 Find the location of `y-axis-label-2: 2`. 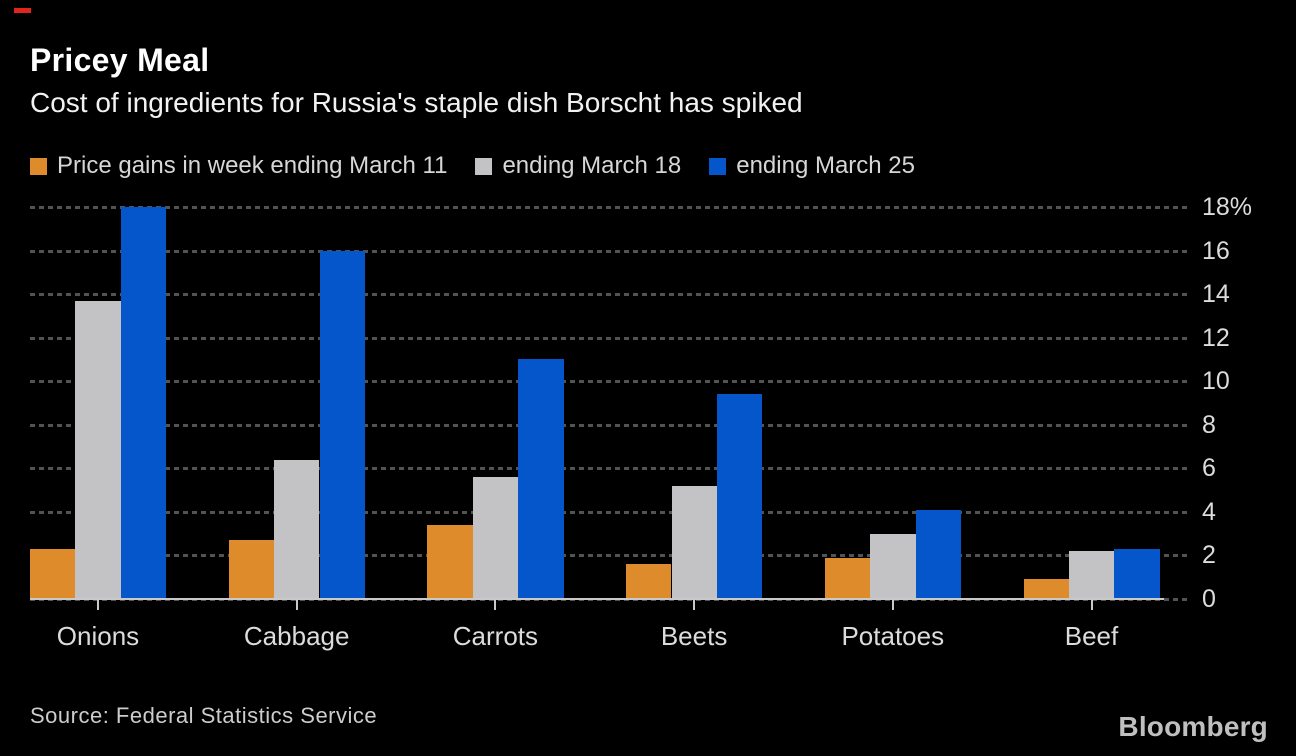

y-axis-label-2: 2 is located at coordinates (1209, 555).